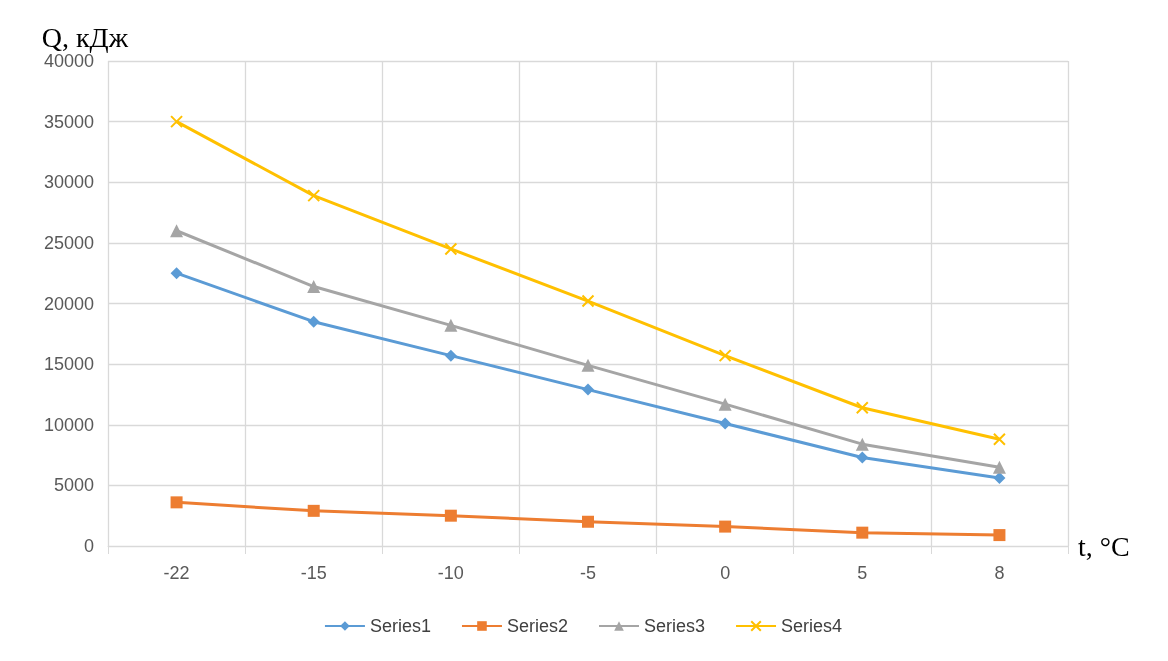  I want to click on x-tick-label: -22, so click(176, 573).